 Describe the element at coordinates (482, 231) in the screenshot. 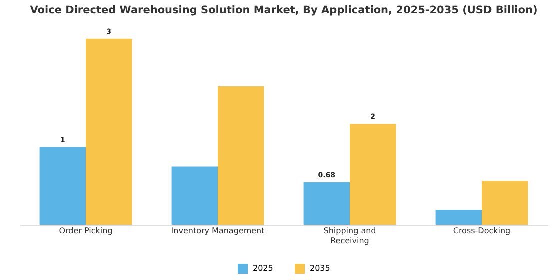

I see `x-tick-label: Cross-Docking` at that location.